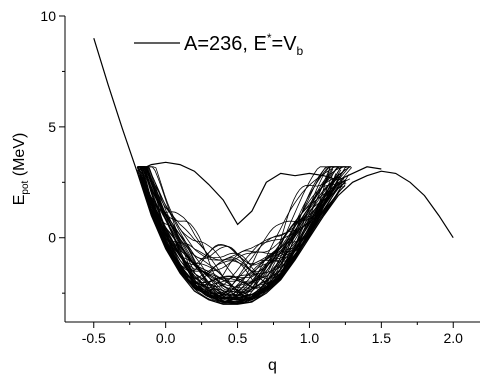 This screenshot has width=482, height=377. Describe the element at coordinates (166, 338) in the screenshot. I see `x-tick-label: 0.0` at that location.